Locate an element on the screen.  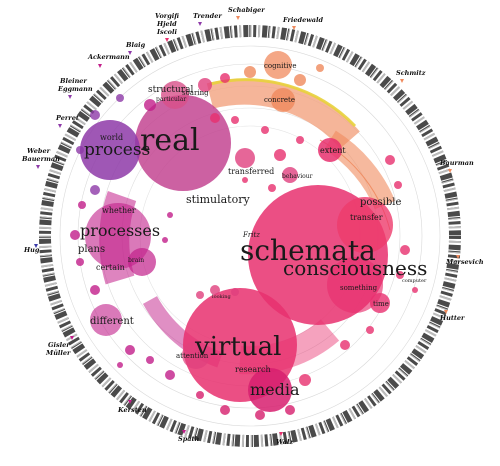
word-schemata: schemata is located at coordinates (308, 250).